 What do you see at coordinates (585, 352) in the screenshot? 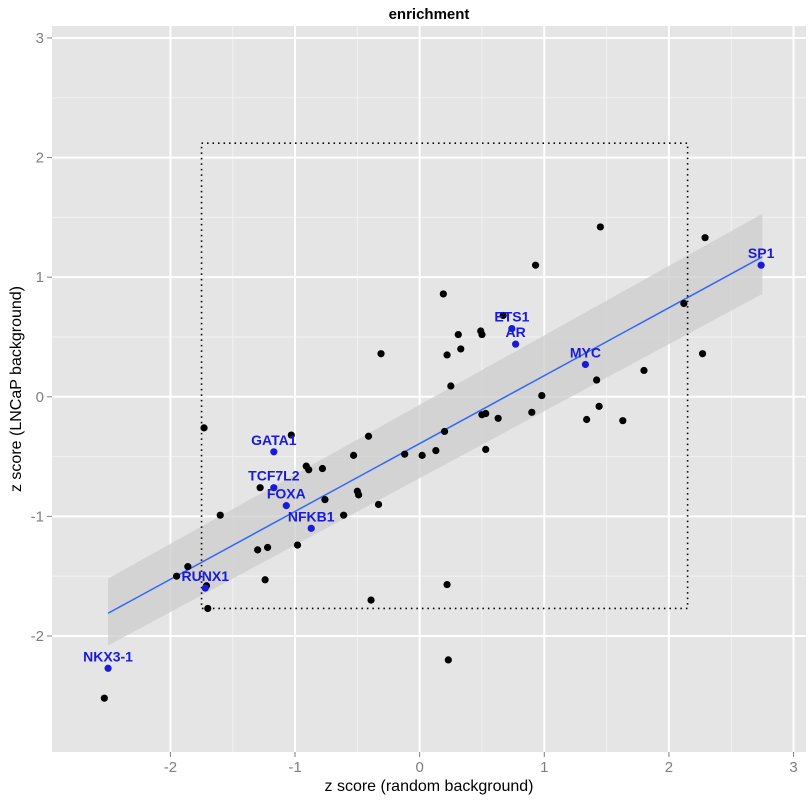
I see `highlight-label: MYC` at bounding box center [585, 352].